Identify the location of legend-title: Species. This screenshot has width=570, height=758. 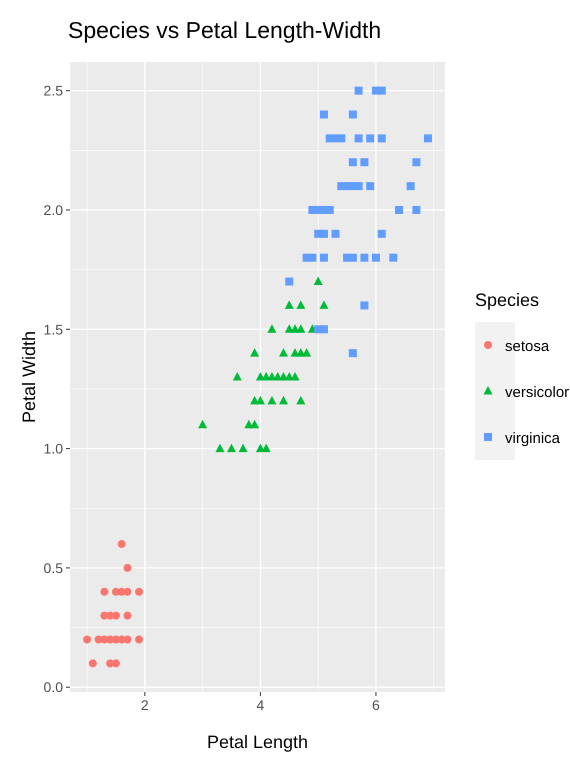
(507, 300).